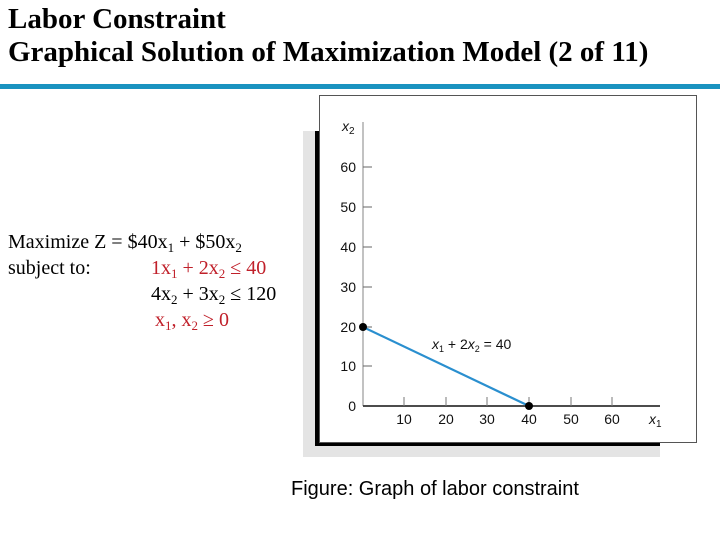 This screenshot has height=540, width=720. Describe the element at coordinates (363, 327) in the screenshot. I see `intercept-point-x2` at that location.